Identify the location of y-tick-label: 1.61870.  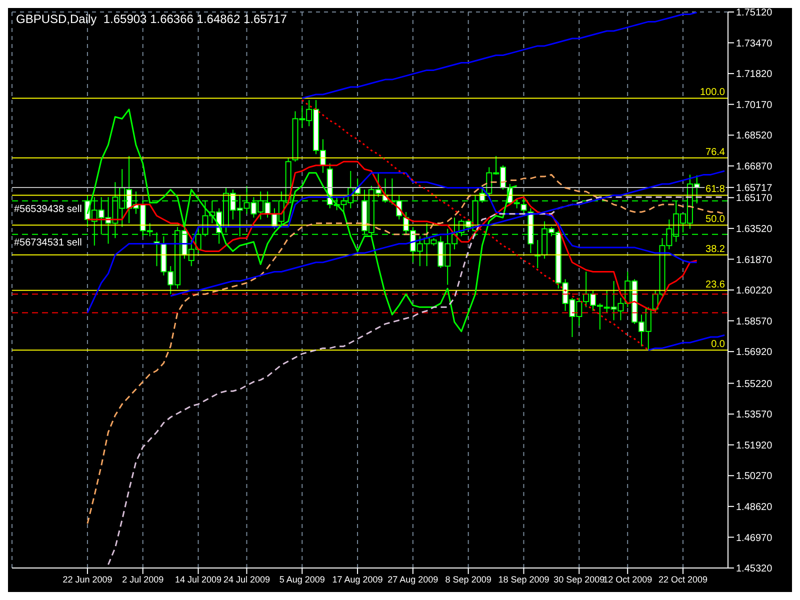
(754, 260).